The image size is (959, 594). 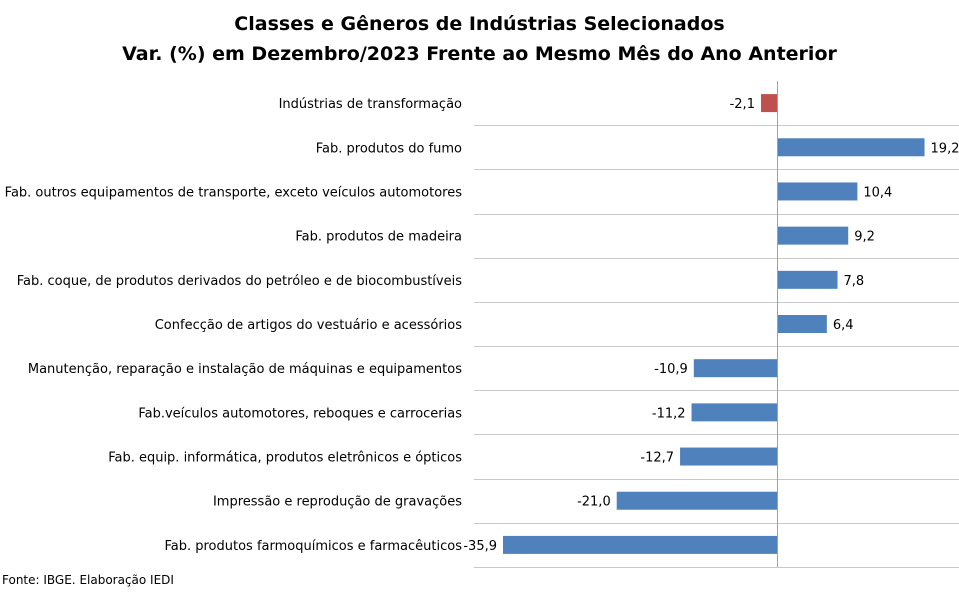 I want to click on category-label: Fab. produtos de madeira, so click(x=378, y=237).